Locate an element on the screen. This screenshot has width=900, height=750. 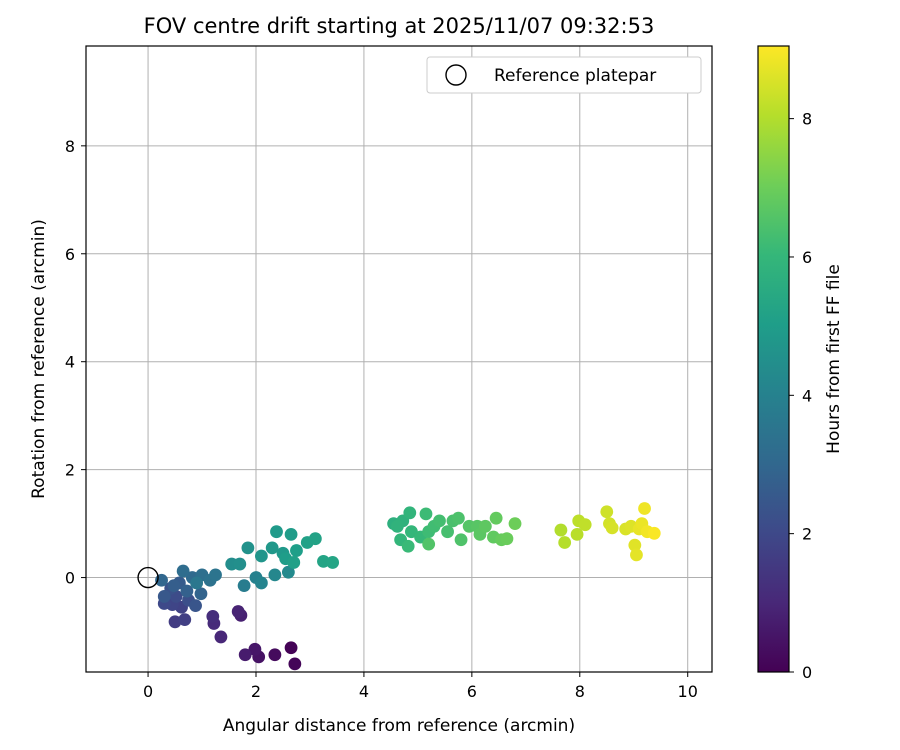
legend-marker is located at coordinates (456, 75).